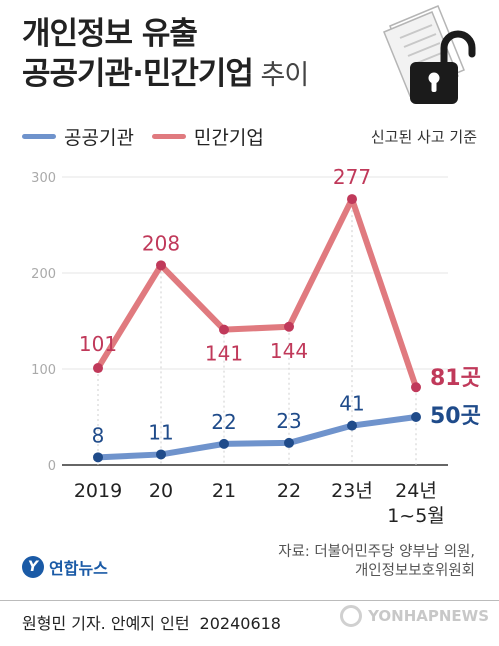 This screenshot has width=499, height=646. Describe the element at coordinates (33, 567) in the screenshot. I see `yonhap-logo-mark: Y` at that location.